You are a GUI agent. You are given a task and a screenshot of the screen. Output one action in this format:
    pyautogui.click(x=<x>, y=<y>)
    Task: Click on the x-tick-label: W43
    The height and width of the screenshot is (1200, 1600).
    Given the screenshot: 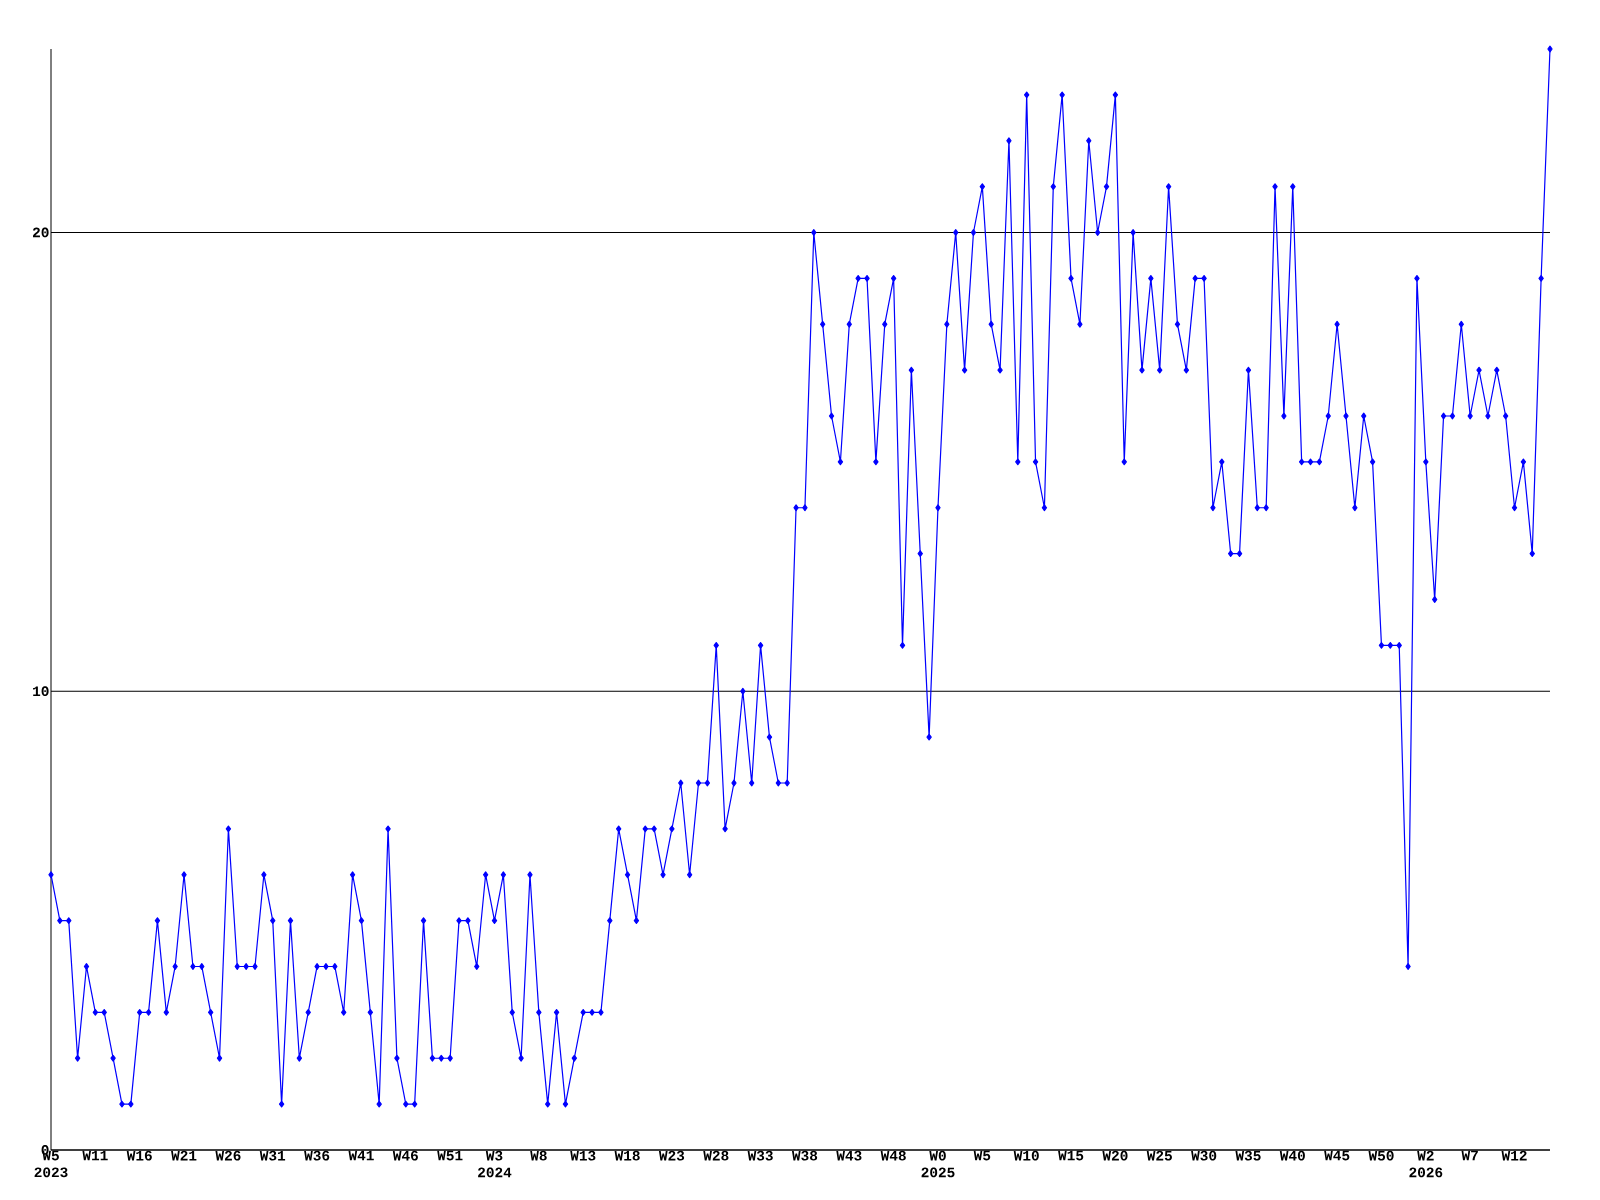 What is the action you would take?
    pyautogui.click(x=849, y=1155)
    